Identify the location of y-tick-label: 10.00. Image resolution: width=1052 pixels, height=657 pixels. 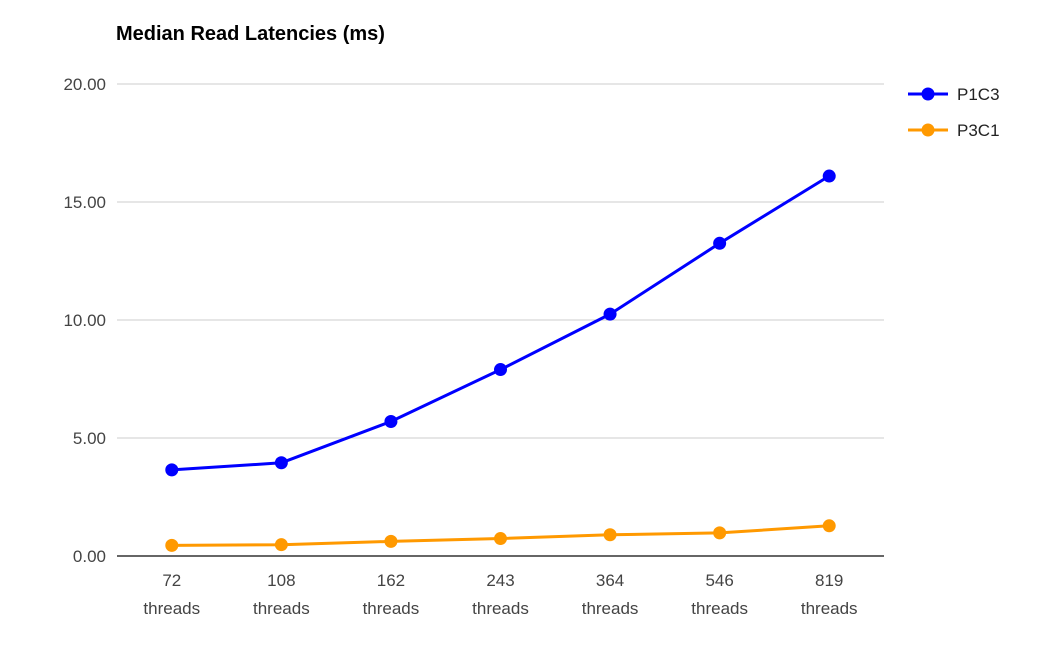
(84, 320).